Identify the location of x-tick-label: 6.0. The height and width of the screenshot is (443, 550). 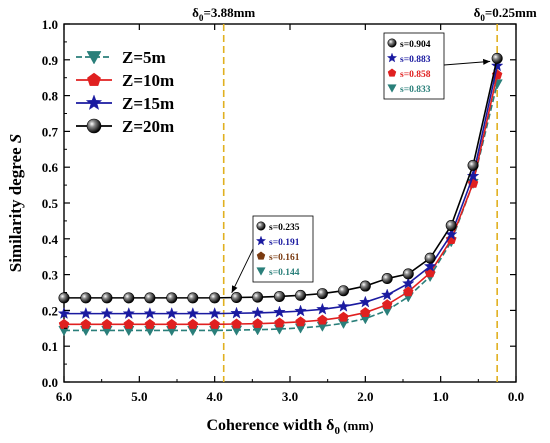
(64, 396).